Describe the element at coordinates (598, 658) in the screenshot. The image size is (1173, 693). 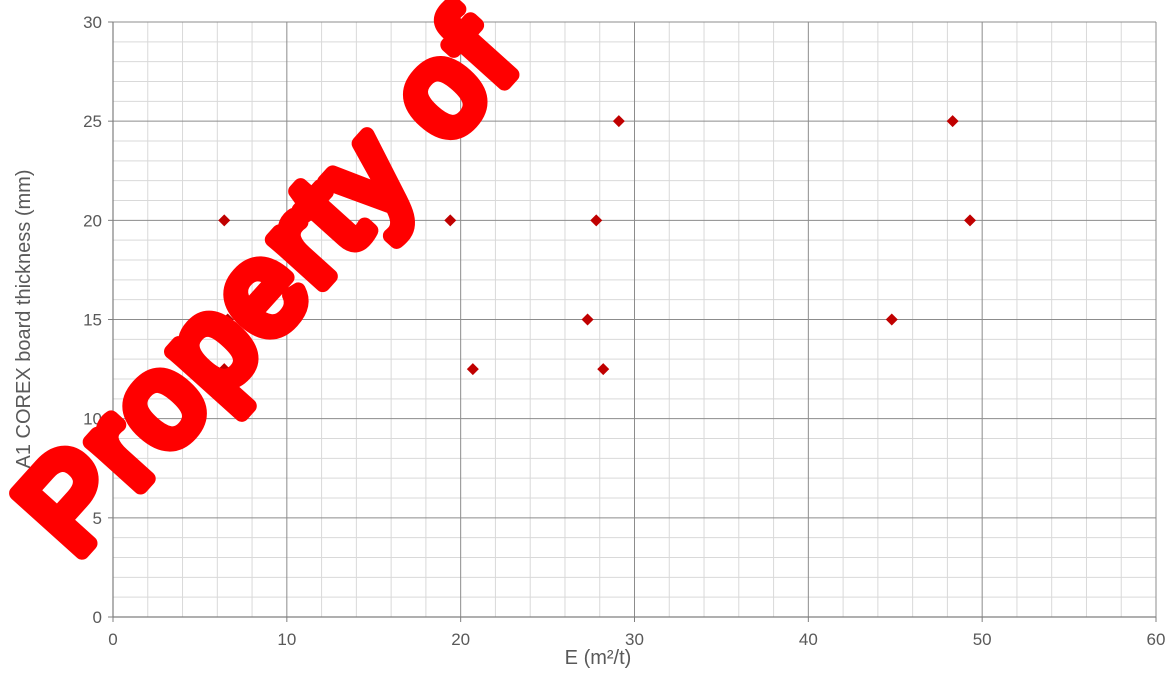
I see `x-axis-title: E (m²/t)` at that location.